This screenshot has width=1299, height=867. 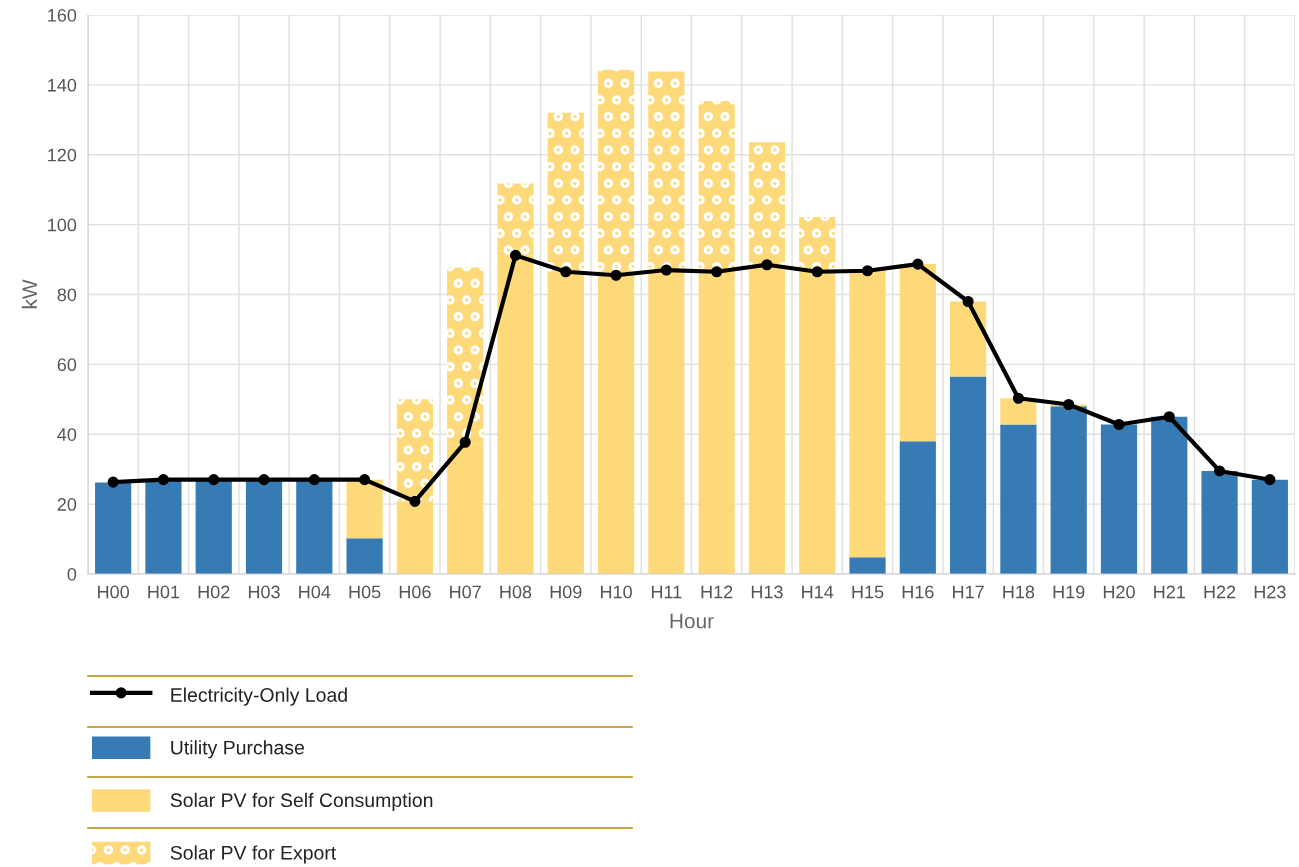 What do you see at coordinates (868, 592) in the screenshot?
I see `x-tick-label: H15` at bounding box center [868, 592].